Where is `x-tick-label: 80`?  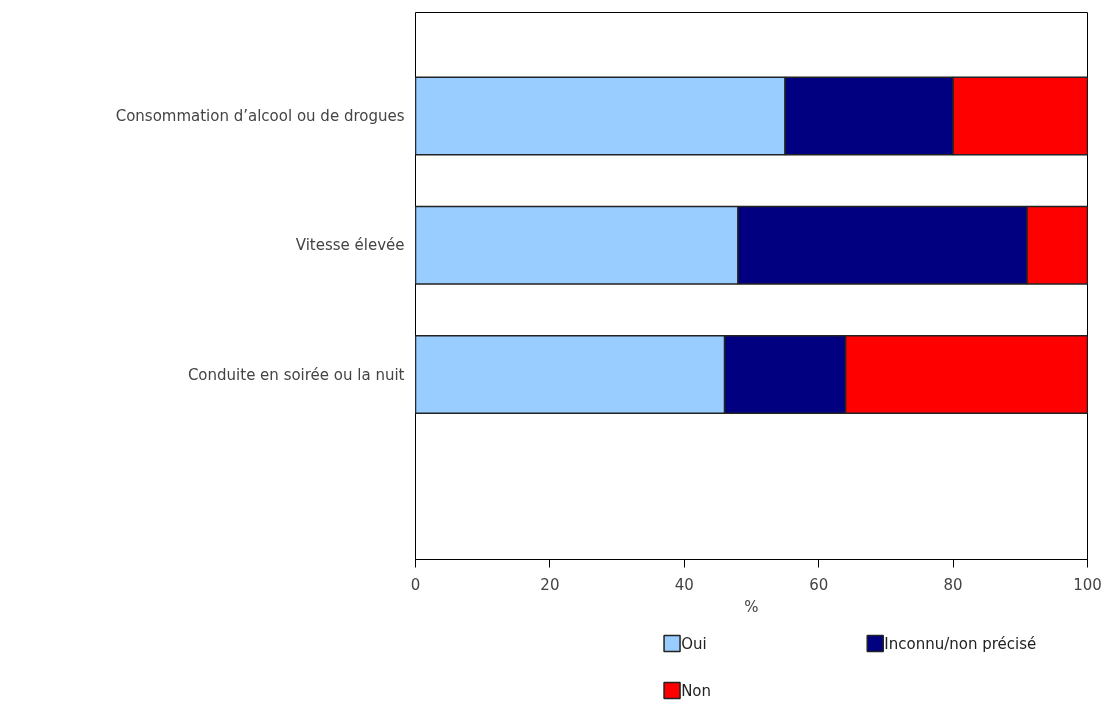
x-tick-label: 80 is located at coordinates (953, 584).